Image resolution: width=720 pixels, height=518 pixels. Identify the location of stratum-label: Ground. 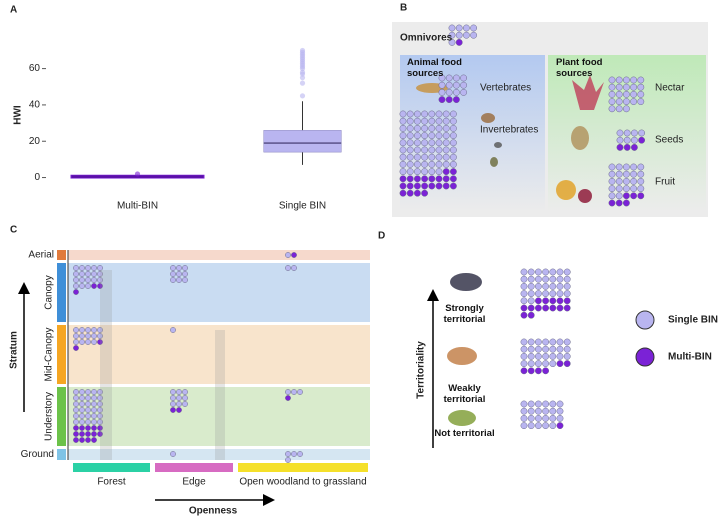
(37, 454).